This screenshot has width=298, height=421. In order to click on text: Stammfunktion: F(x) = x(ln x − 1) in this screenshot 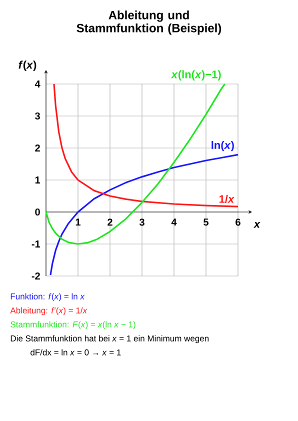, I will do `click(73, 325)`.